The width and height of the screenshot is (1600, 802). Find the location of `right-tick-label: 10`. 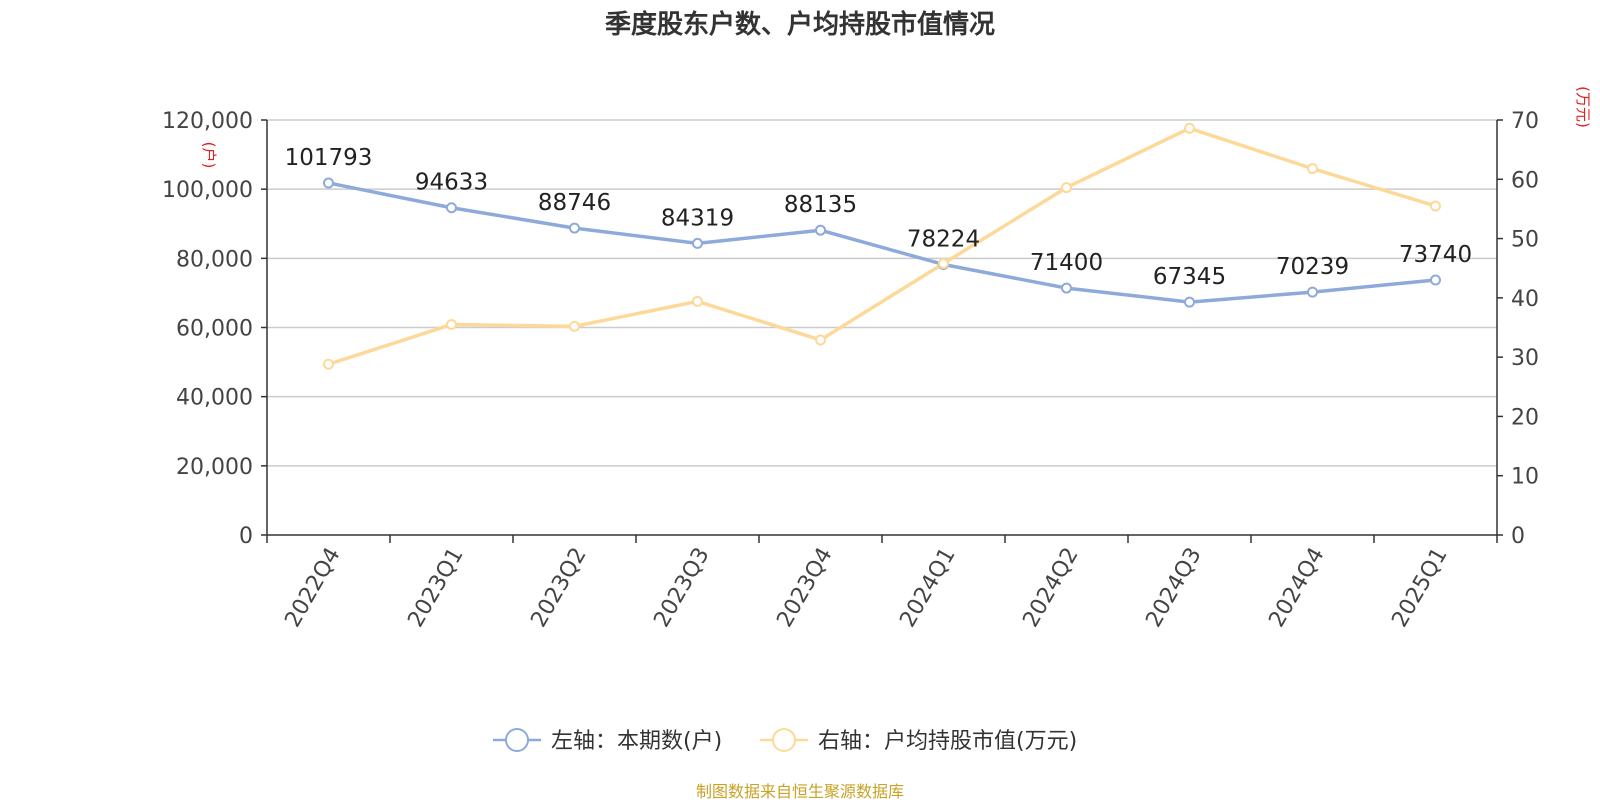

right-tick-label: 10 is located at coordinates (1525, 477).